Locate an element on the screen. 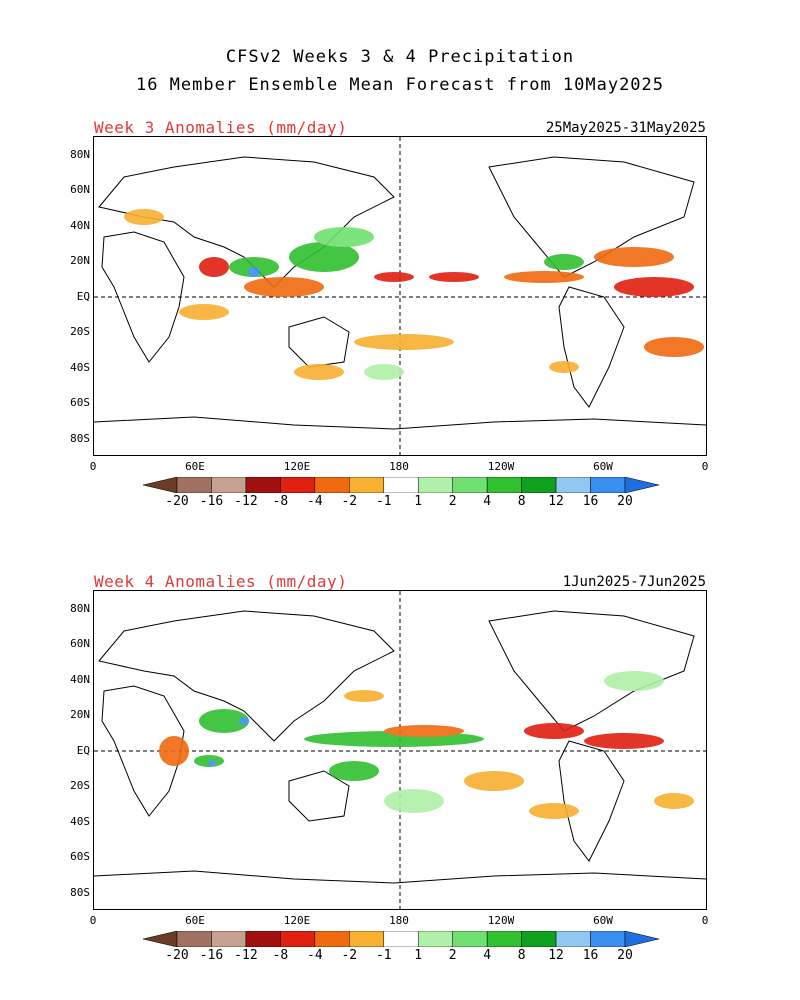  lat-label-60n: 60N is located at coordinates (80, 189).